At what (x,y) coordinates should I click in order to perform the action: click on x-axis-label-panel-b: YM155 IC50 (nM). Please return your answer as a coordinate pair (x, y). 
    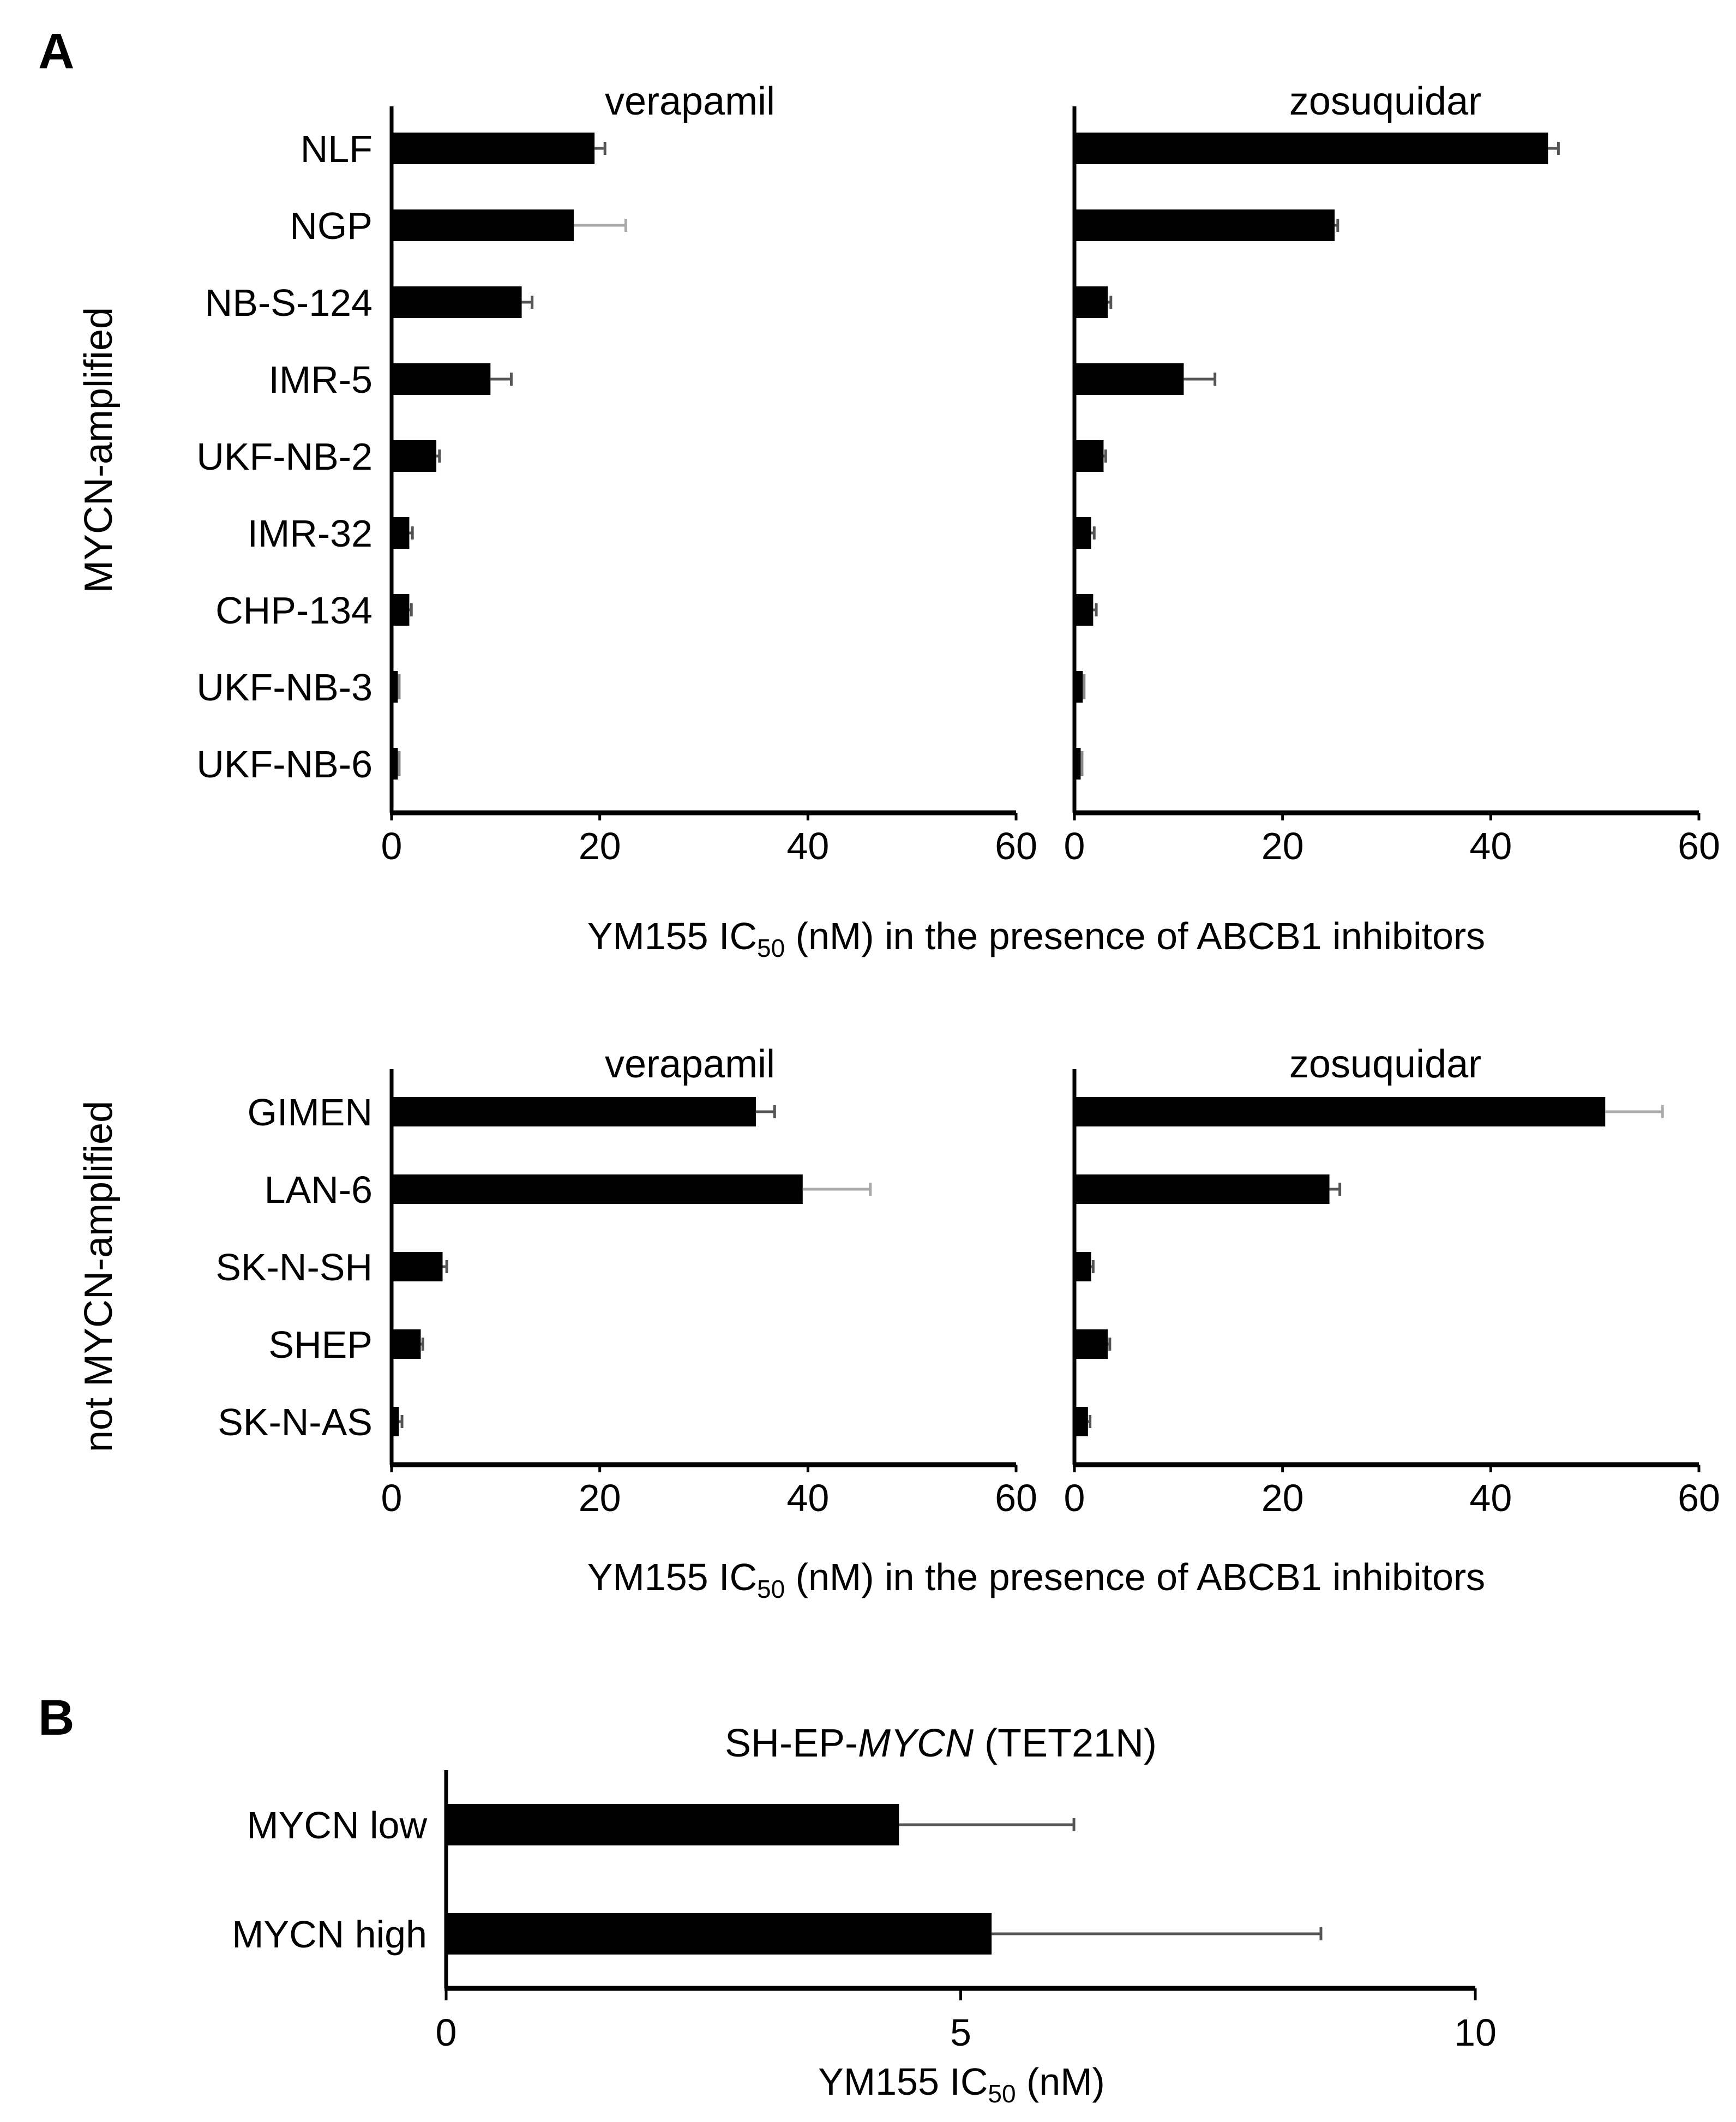
    Looking at the image, I should click on (961, 2084).